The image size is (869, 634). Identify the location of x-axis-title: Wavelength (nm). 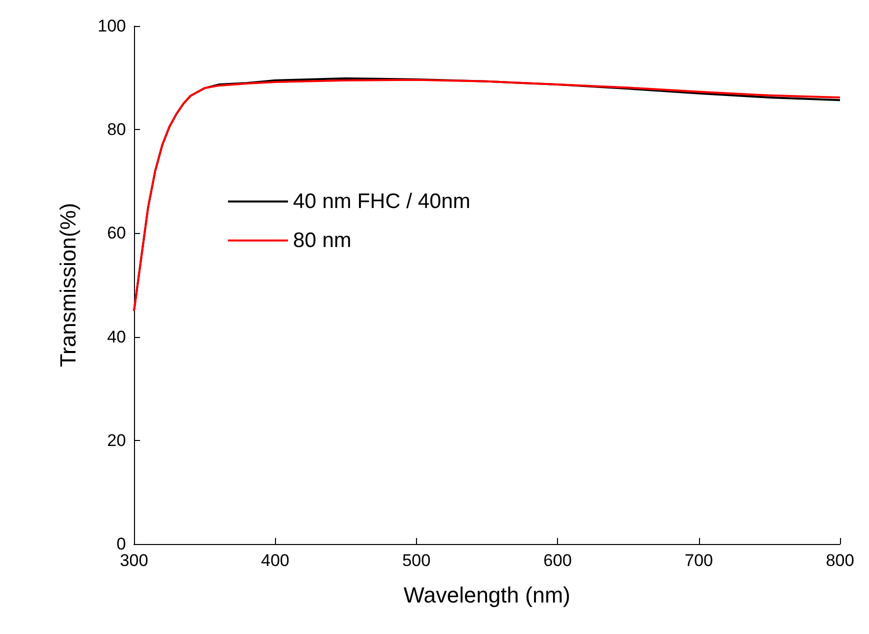
(487, 595).